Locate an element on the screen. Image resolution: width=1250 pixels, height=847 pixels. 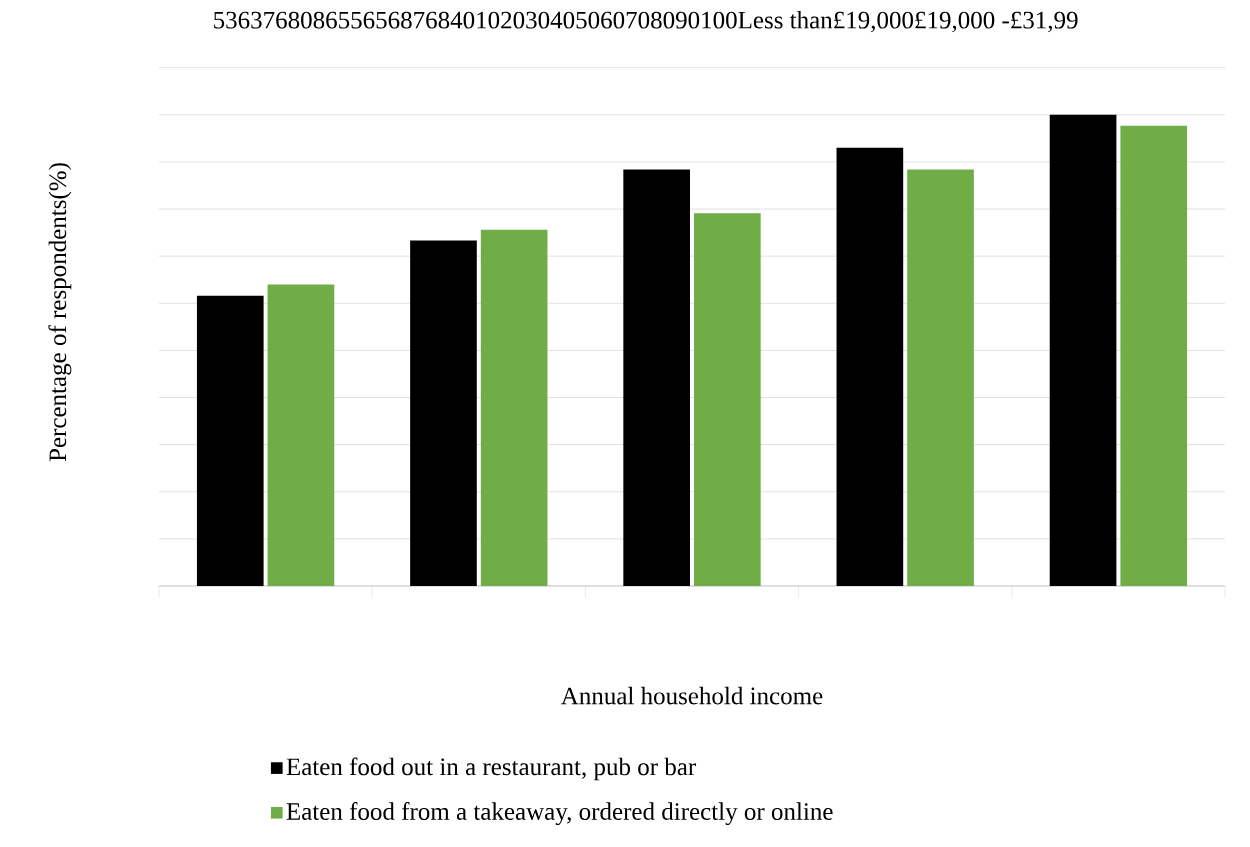
text: 536376808655656876840102030405060708090100Less than£19,000£19,000 -£31,99 is located at coordinates (646, 21).